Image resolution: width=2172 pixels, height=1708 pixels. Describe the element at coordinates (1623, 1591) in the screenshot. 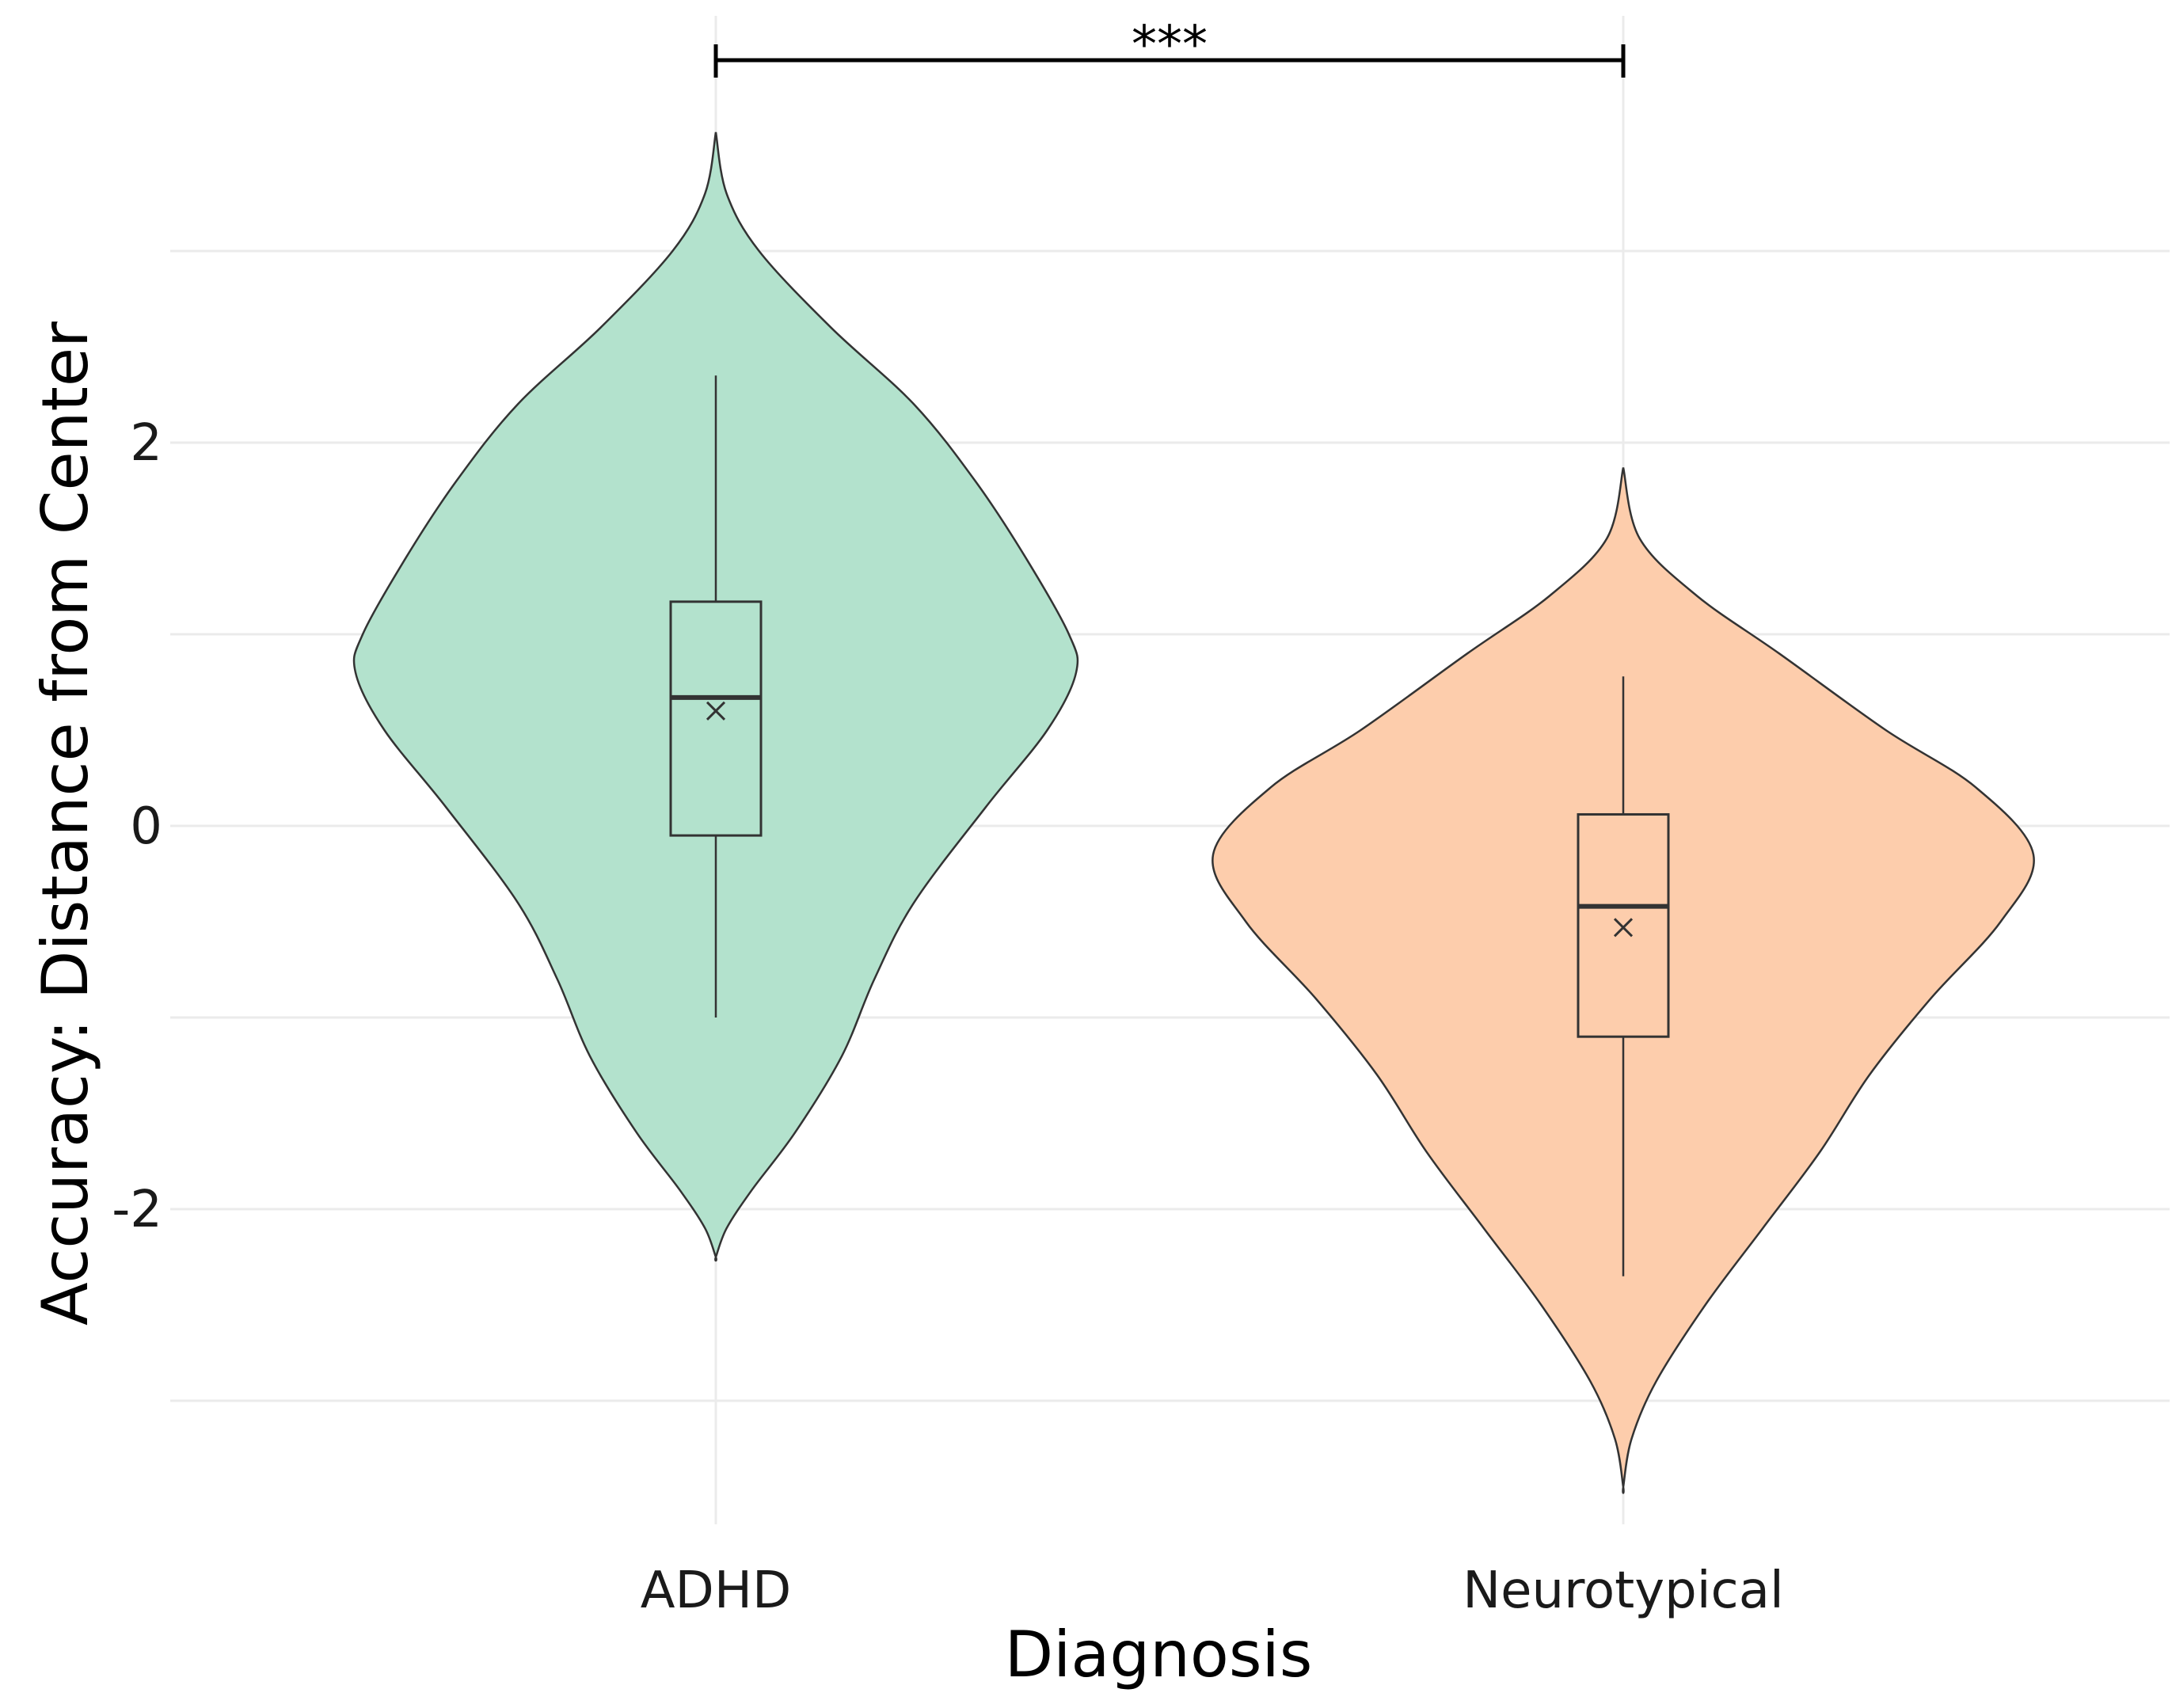

I see `x-tick-label: Neurotypical` at that location.